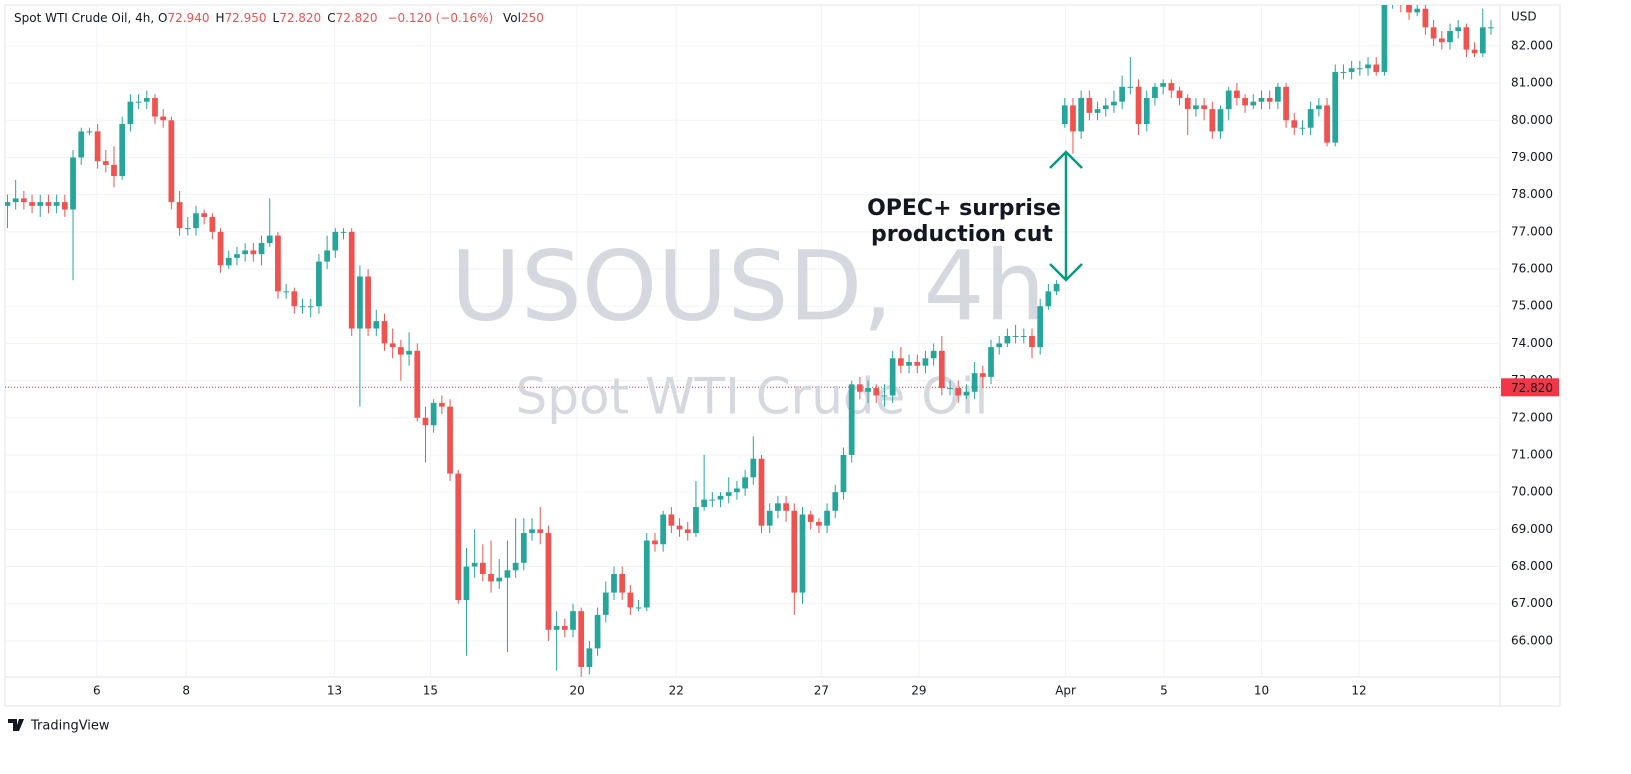 The image size is (1631, 774). What do you see at coordinates (276, 18) in the screenshot?
I see `ohlc-key: L` at bounding box center [276, 18].